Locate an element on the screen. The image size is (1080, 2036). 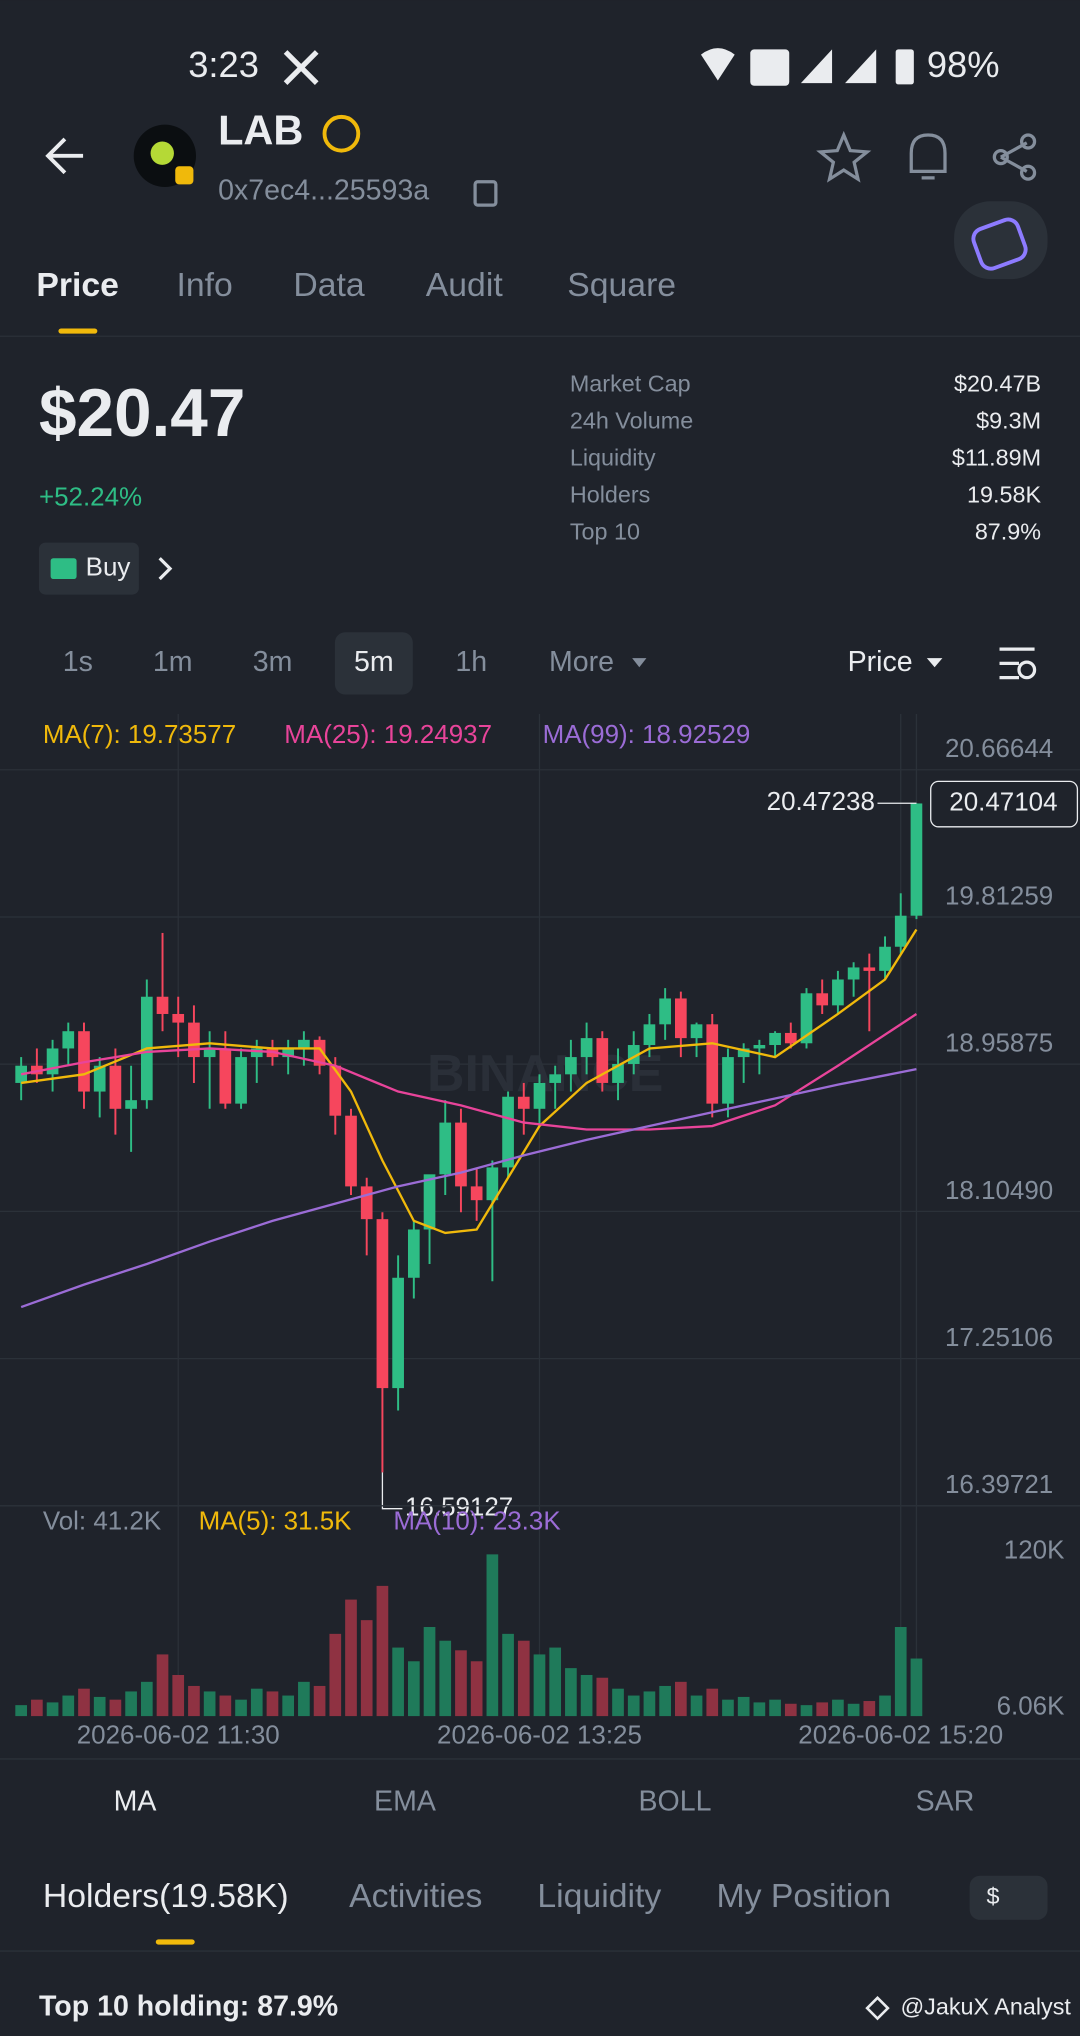
price-mode: Price is located at coordinates (880, 662).